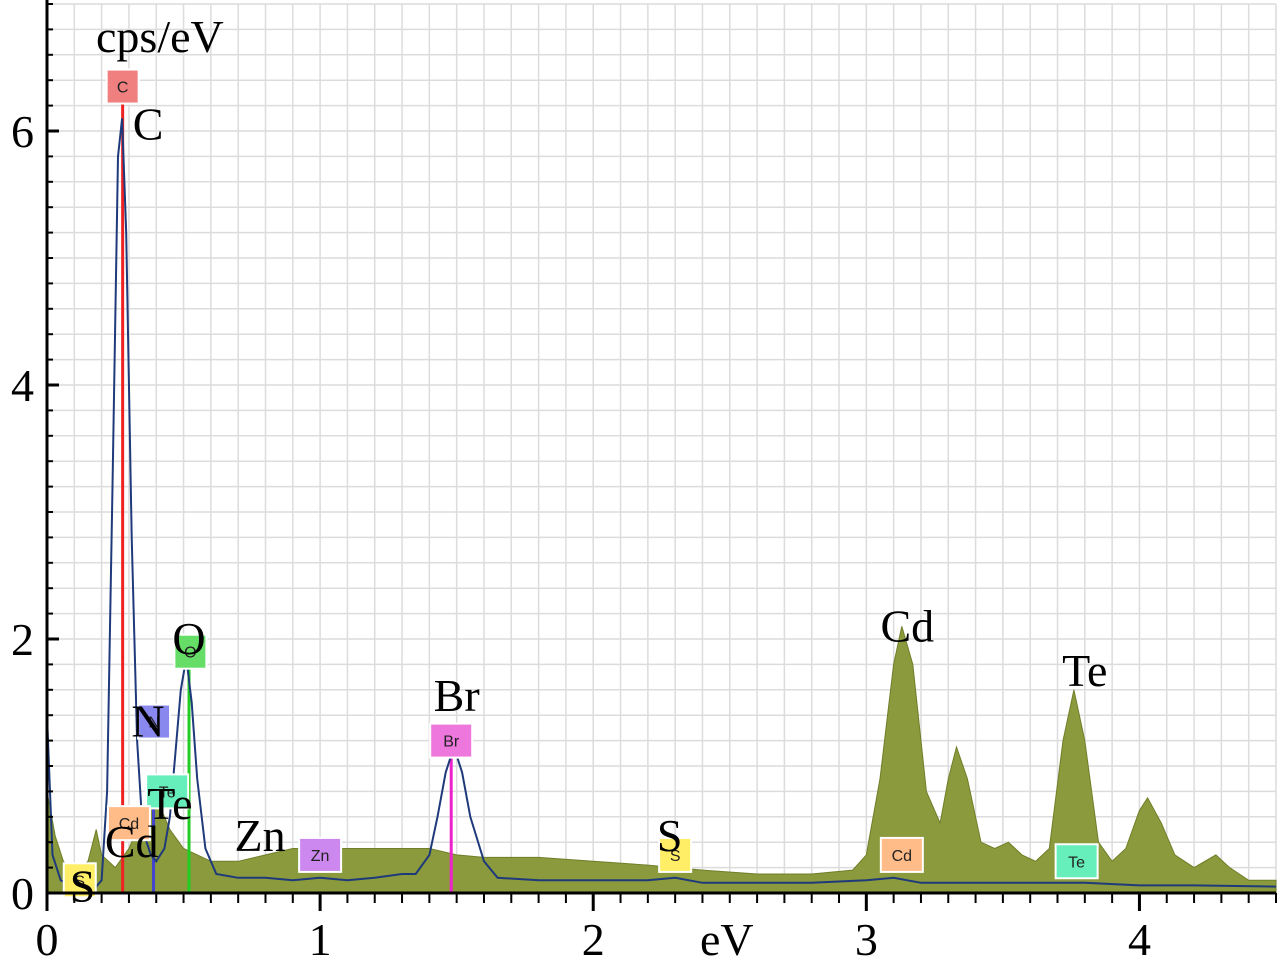  I want to click on x-tick-label: 4, so click(1139, 937).